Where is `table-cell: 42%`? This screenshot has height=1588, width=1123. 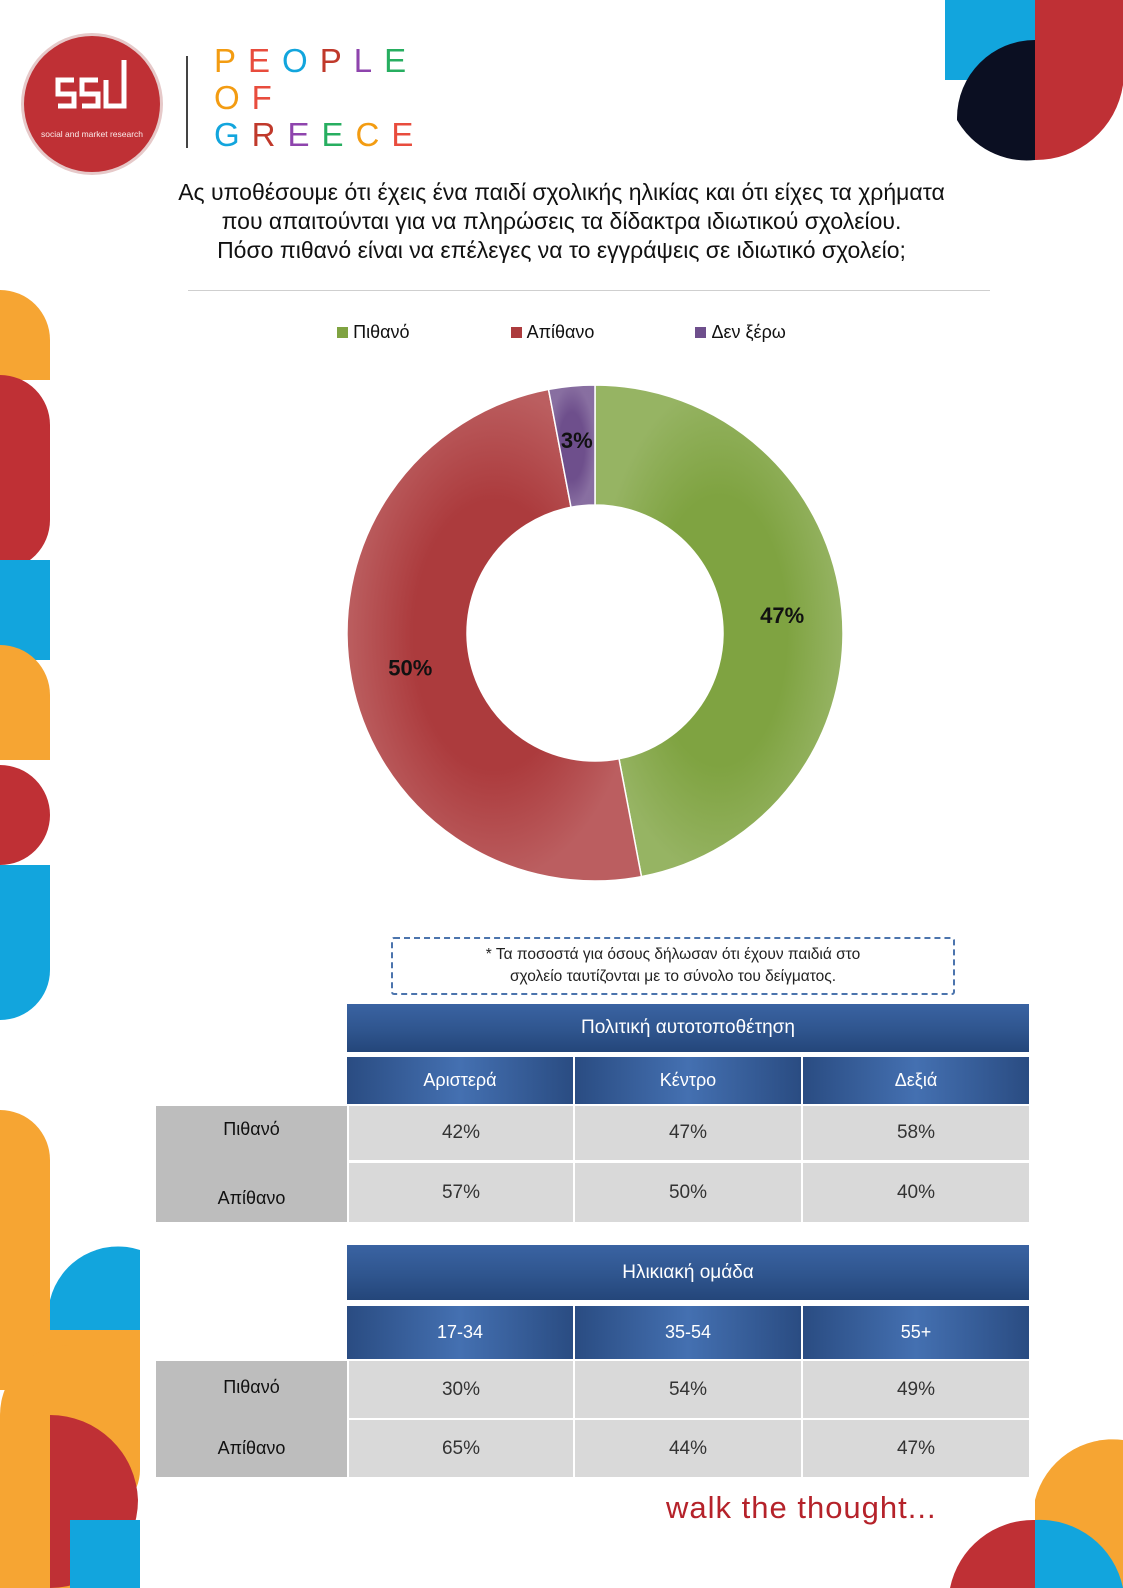
table-cell: 42% is located at coordinates (461, 1133).